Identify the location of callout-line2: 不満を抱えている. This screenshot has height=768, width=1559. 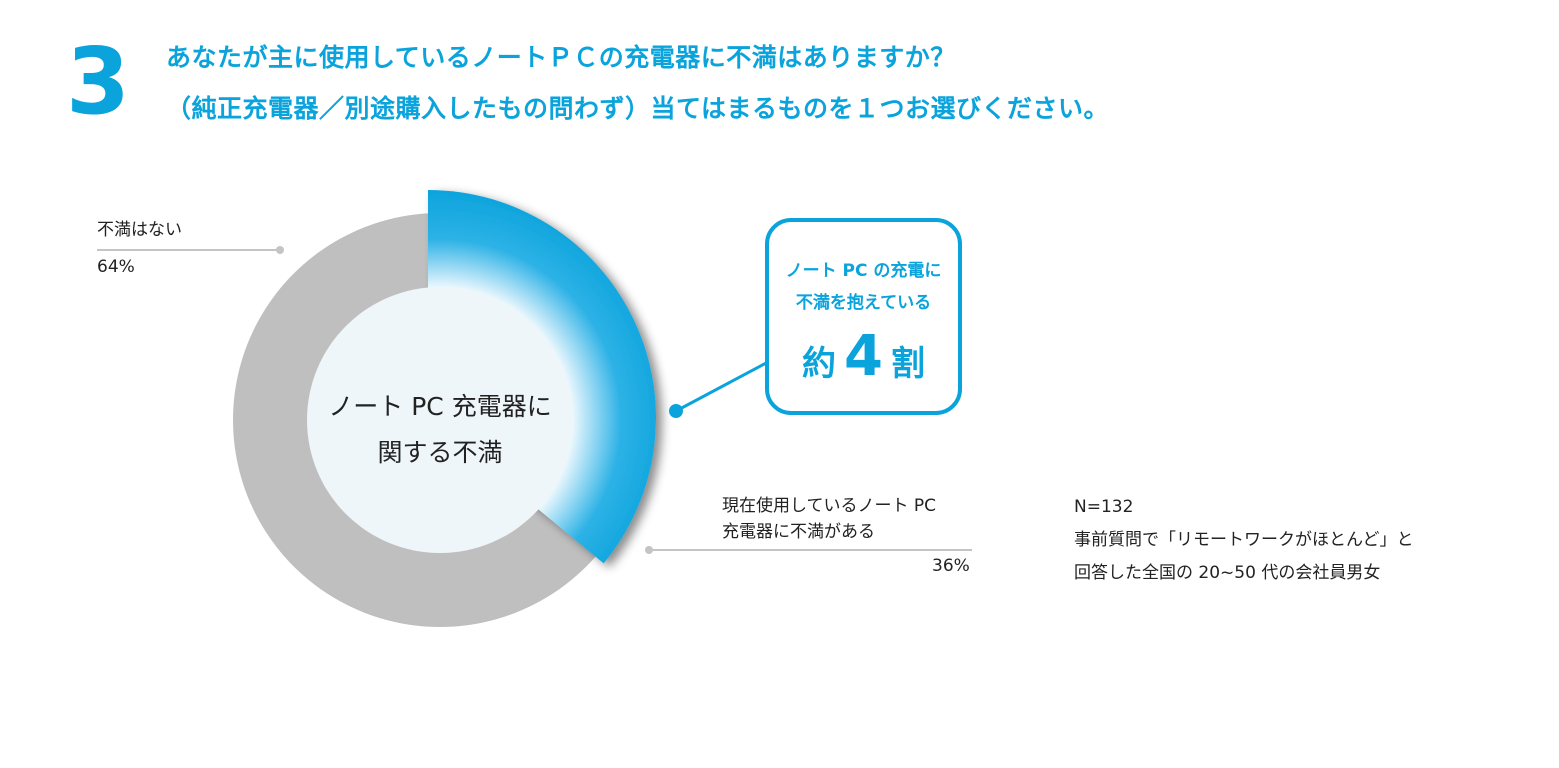
(863, 303).